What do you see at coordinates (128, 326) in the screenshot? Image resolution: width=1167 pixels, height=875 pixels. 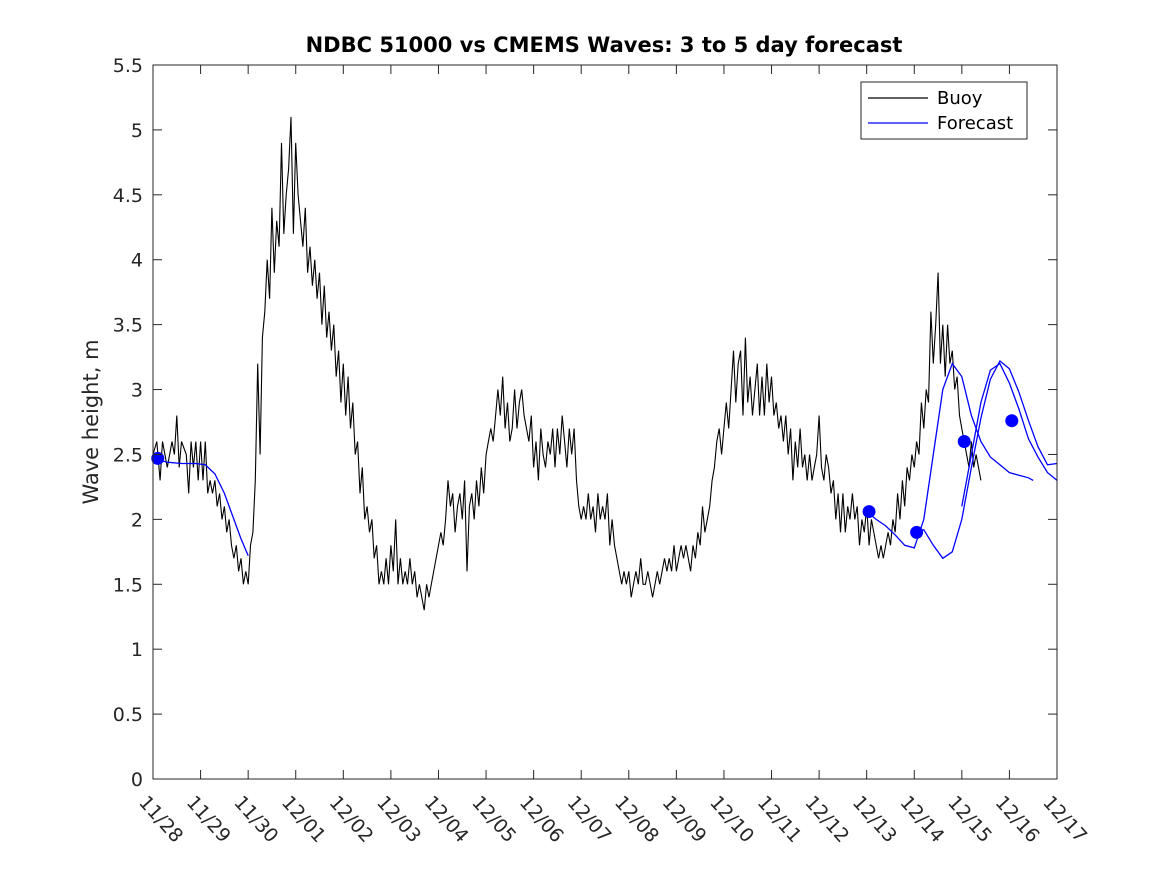 I see `y-tick-label: 3.5` at bounding box center [128, 326].